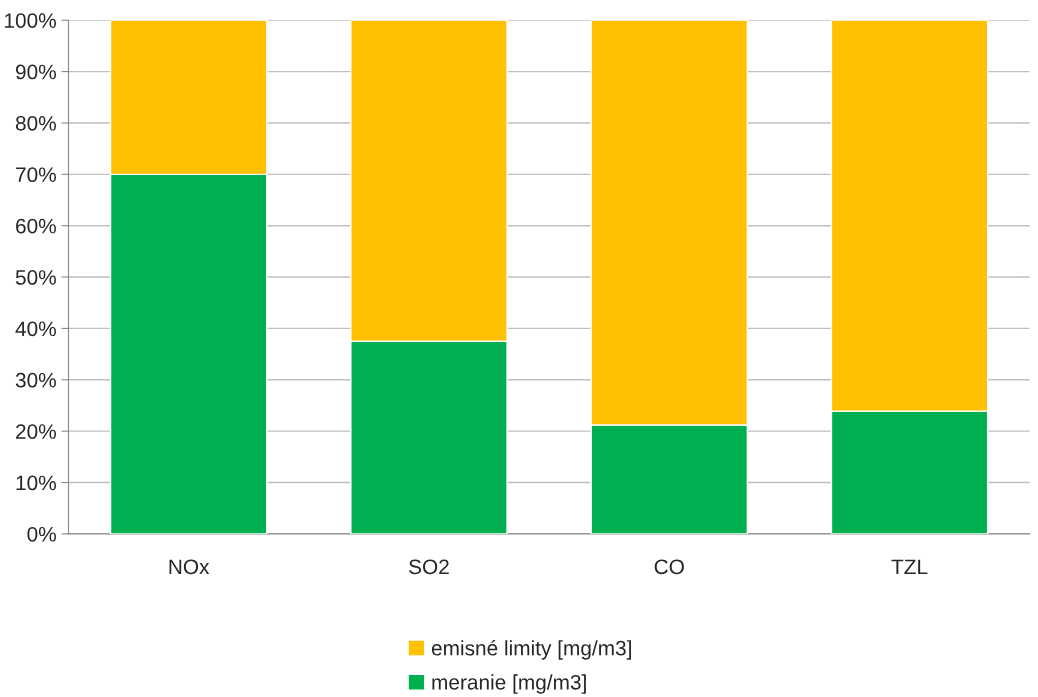 The height and width of the screenshot is (697, 1038). I want to click on y-tick-label: 70%, so click(36, 175).